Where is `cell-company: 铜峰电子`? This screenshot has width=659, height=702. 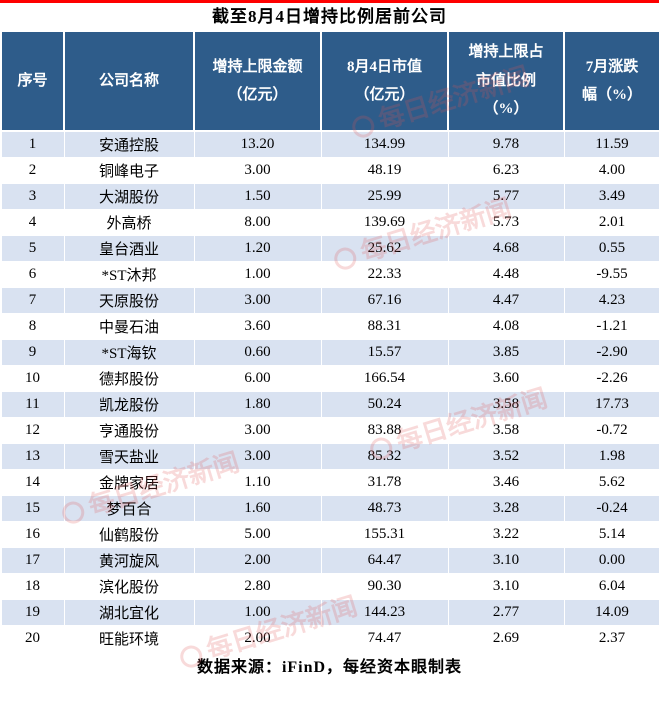
cell-company: 铜峰电子 is located at coordinates (129, 170).